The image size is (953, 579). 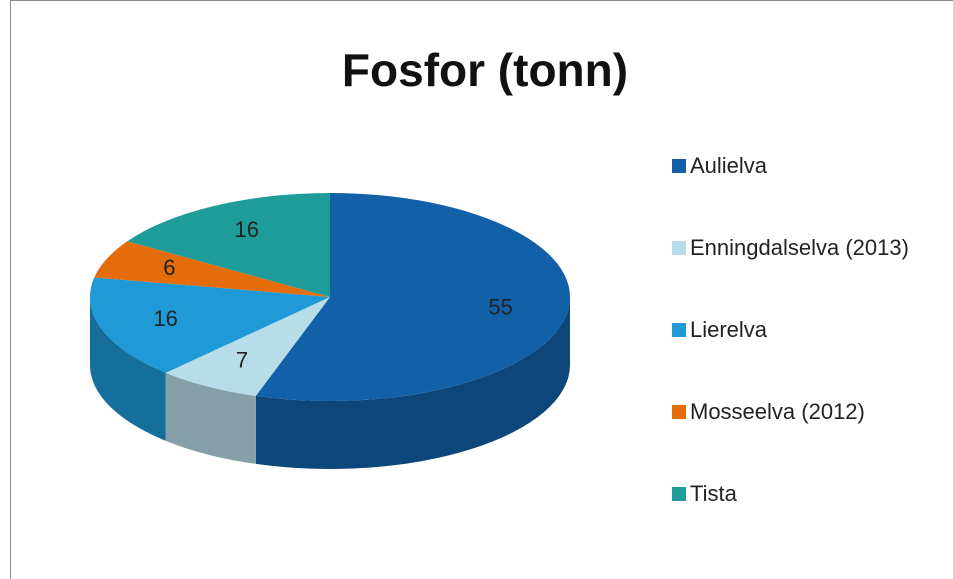 I want to click on legend-label: Aulielva, so click(x=729, y=165).